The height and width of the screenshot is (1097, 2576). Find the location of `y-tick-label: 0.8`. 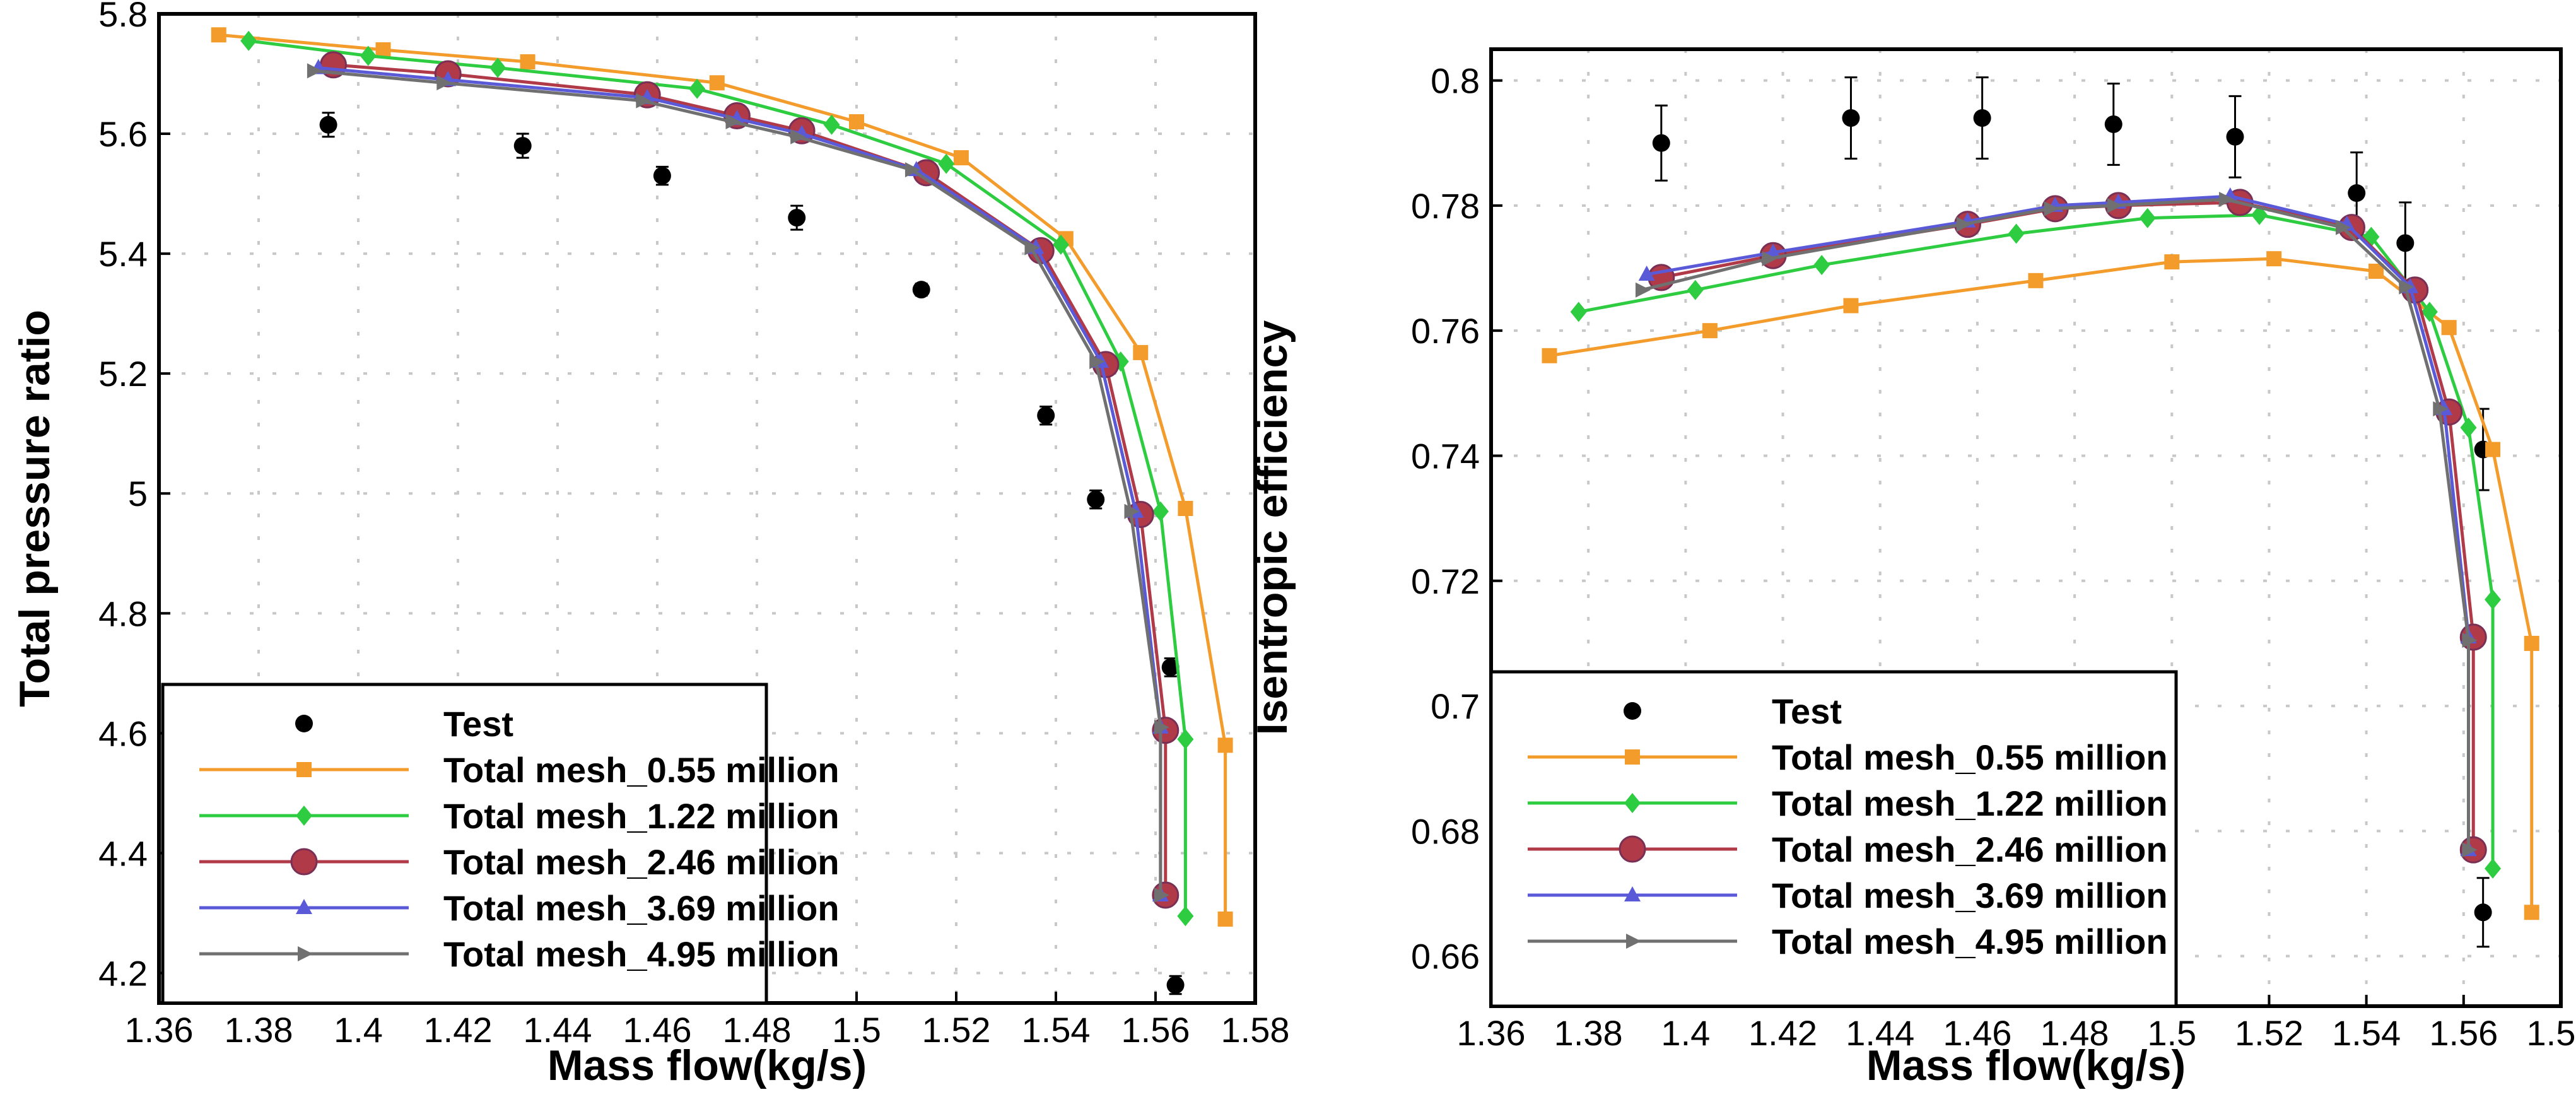

y-tick-label: 0.8 is located at coordinates (1455, 81).